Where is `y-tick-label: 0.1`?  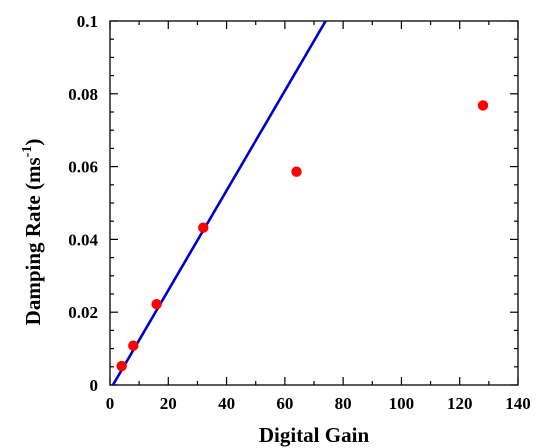 y-tick-label: 0.1 is located at coordinates (87, 21).